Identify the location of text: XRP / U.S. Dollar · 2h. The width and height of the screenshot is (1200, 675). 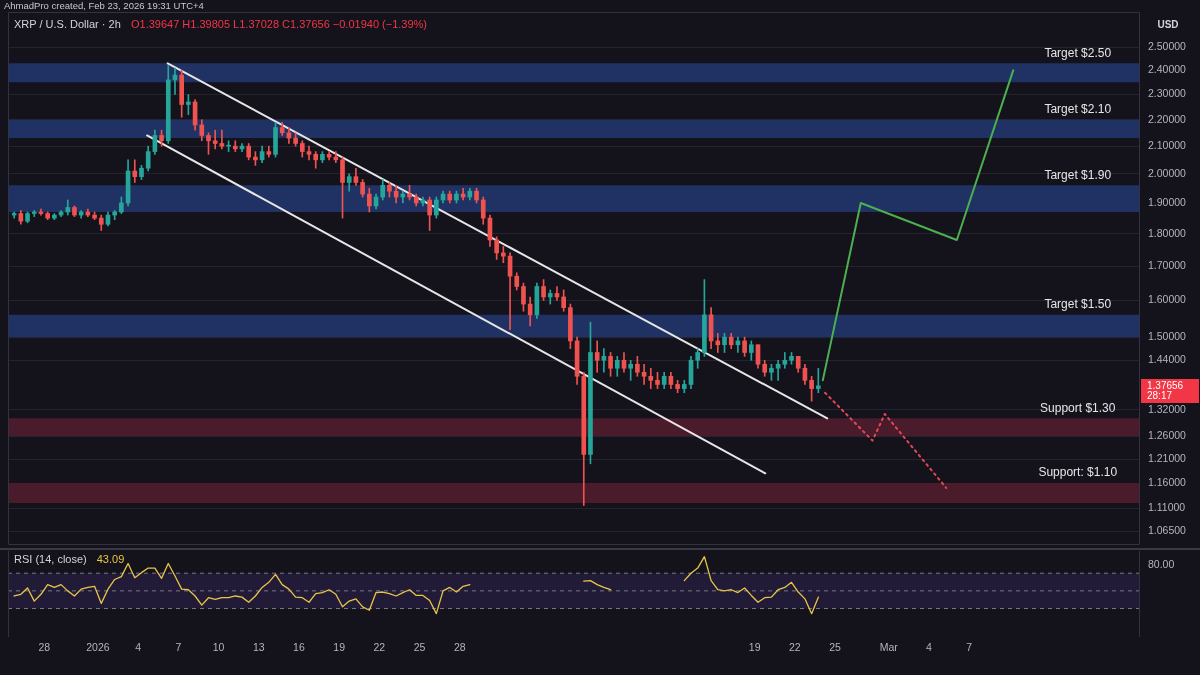
(67, 24).